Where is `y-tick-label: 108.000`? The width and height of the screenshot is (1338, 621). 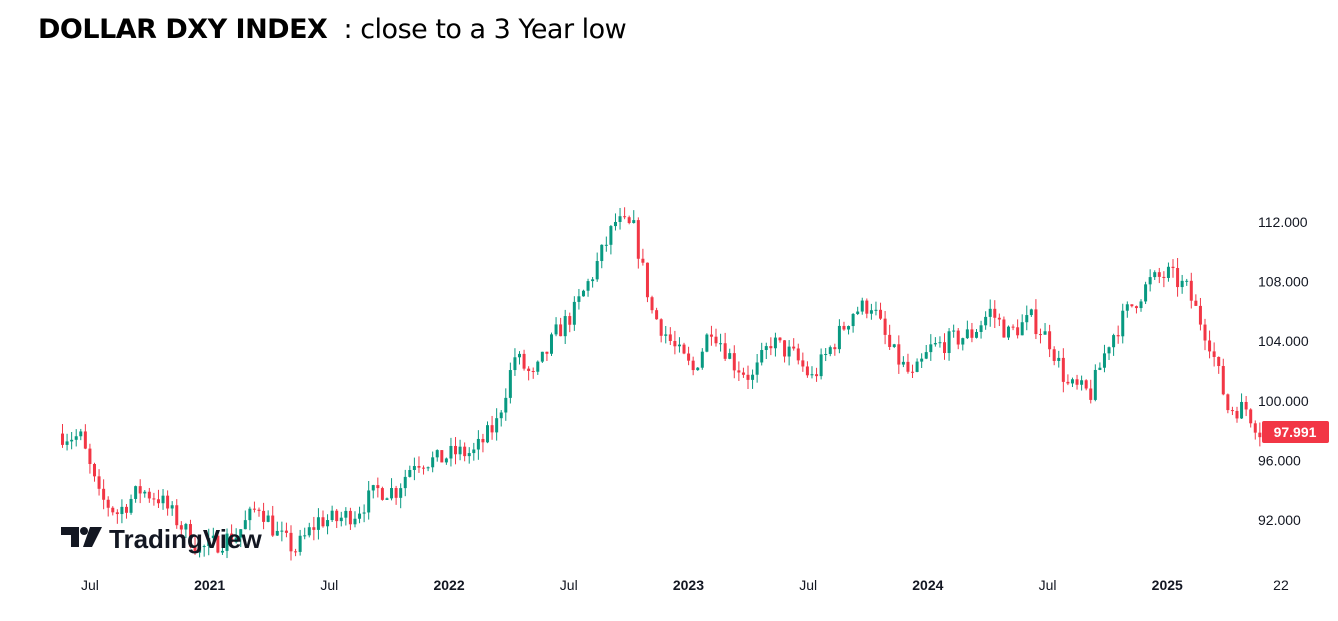 y-tick-label: 108.000 is located at coordinates (1283, 282).